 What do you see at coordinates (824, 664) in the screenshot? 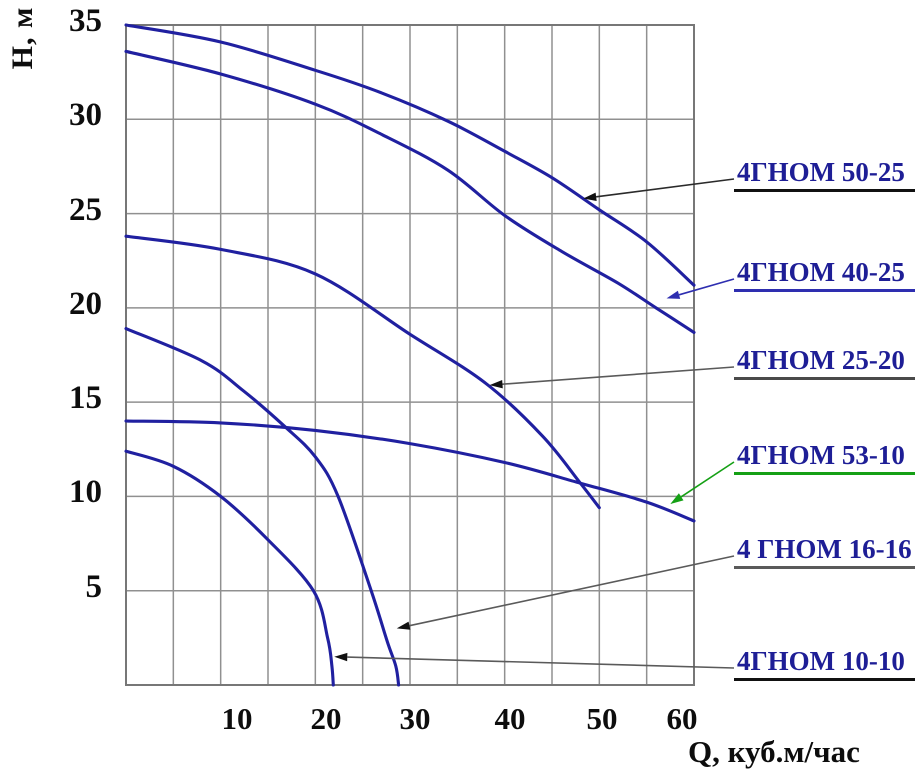
I see `curve-label-5: 4ГНОМ 10-10` at bounding box center [824, 664].